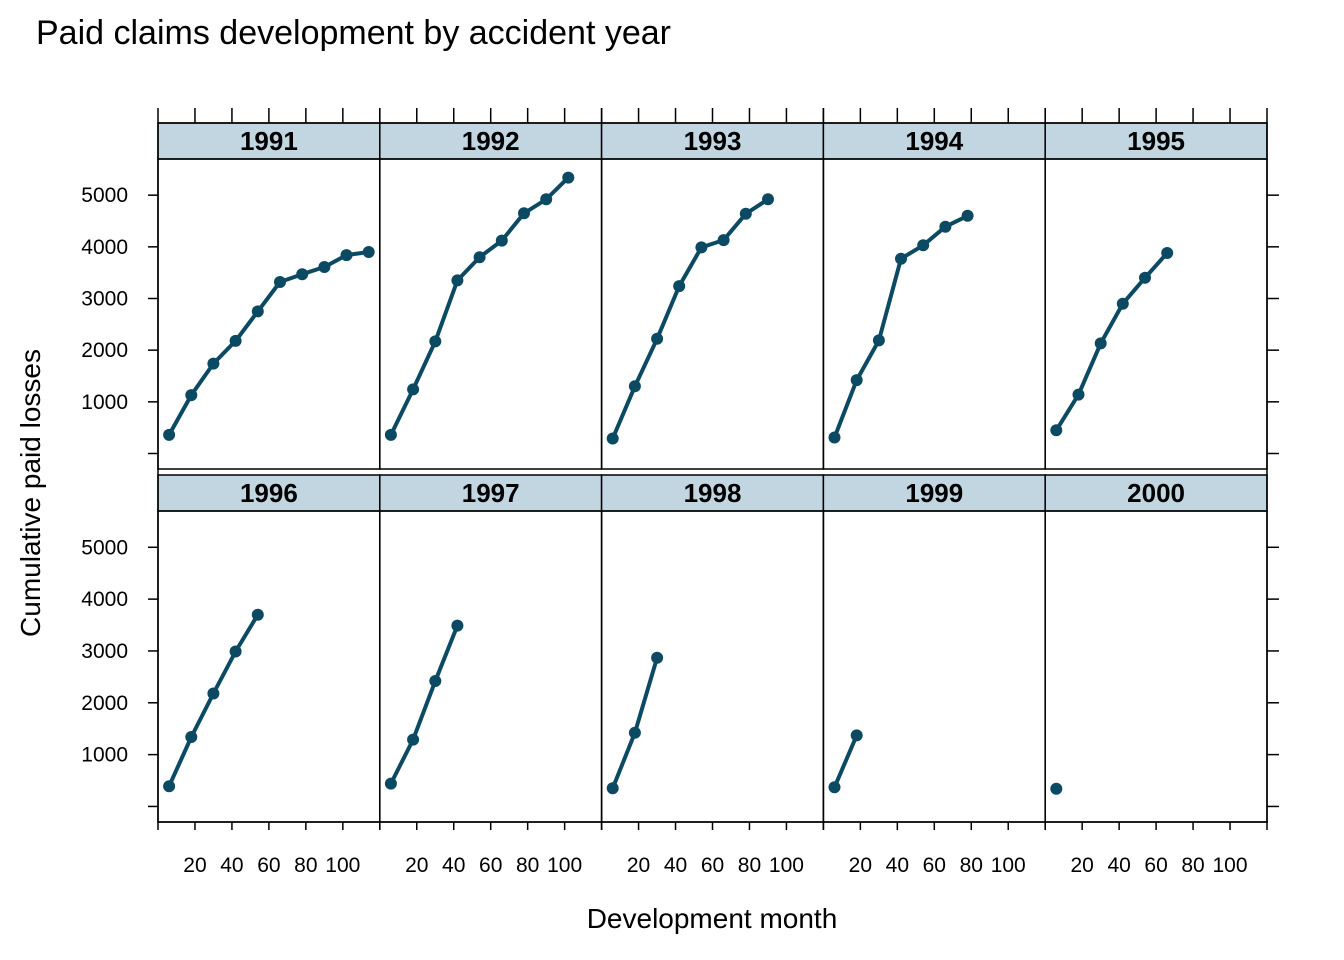 The image size is (1344, 960). I want to click on y-axis-title: Cumulative paid losses, so click(30, 493).